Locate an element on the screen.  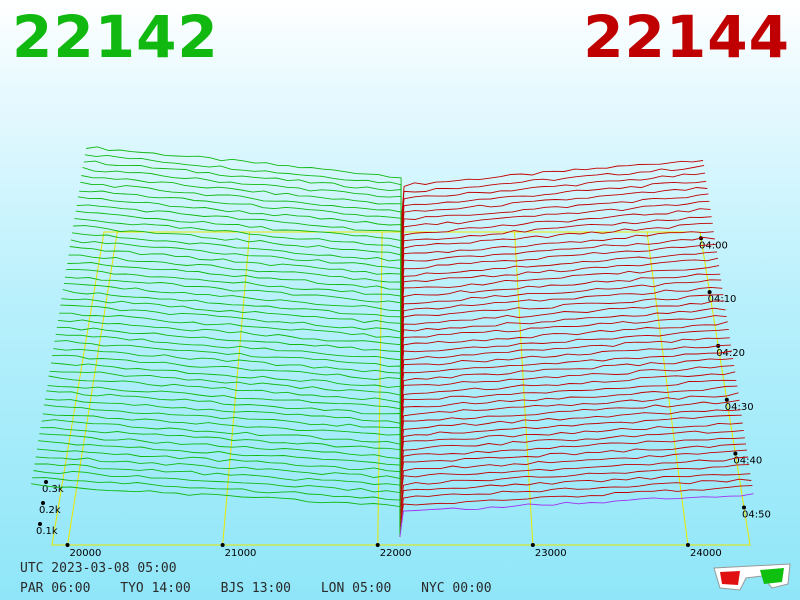
time-tick-label: 04:40 is located at coordinates (747, 461).